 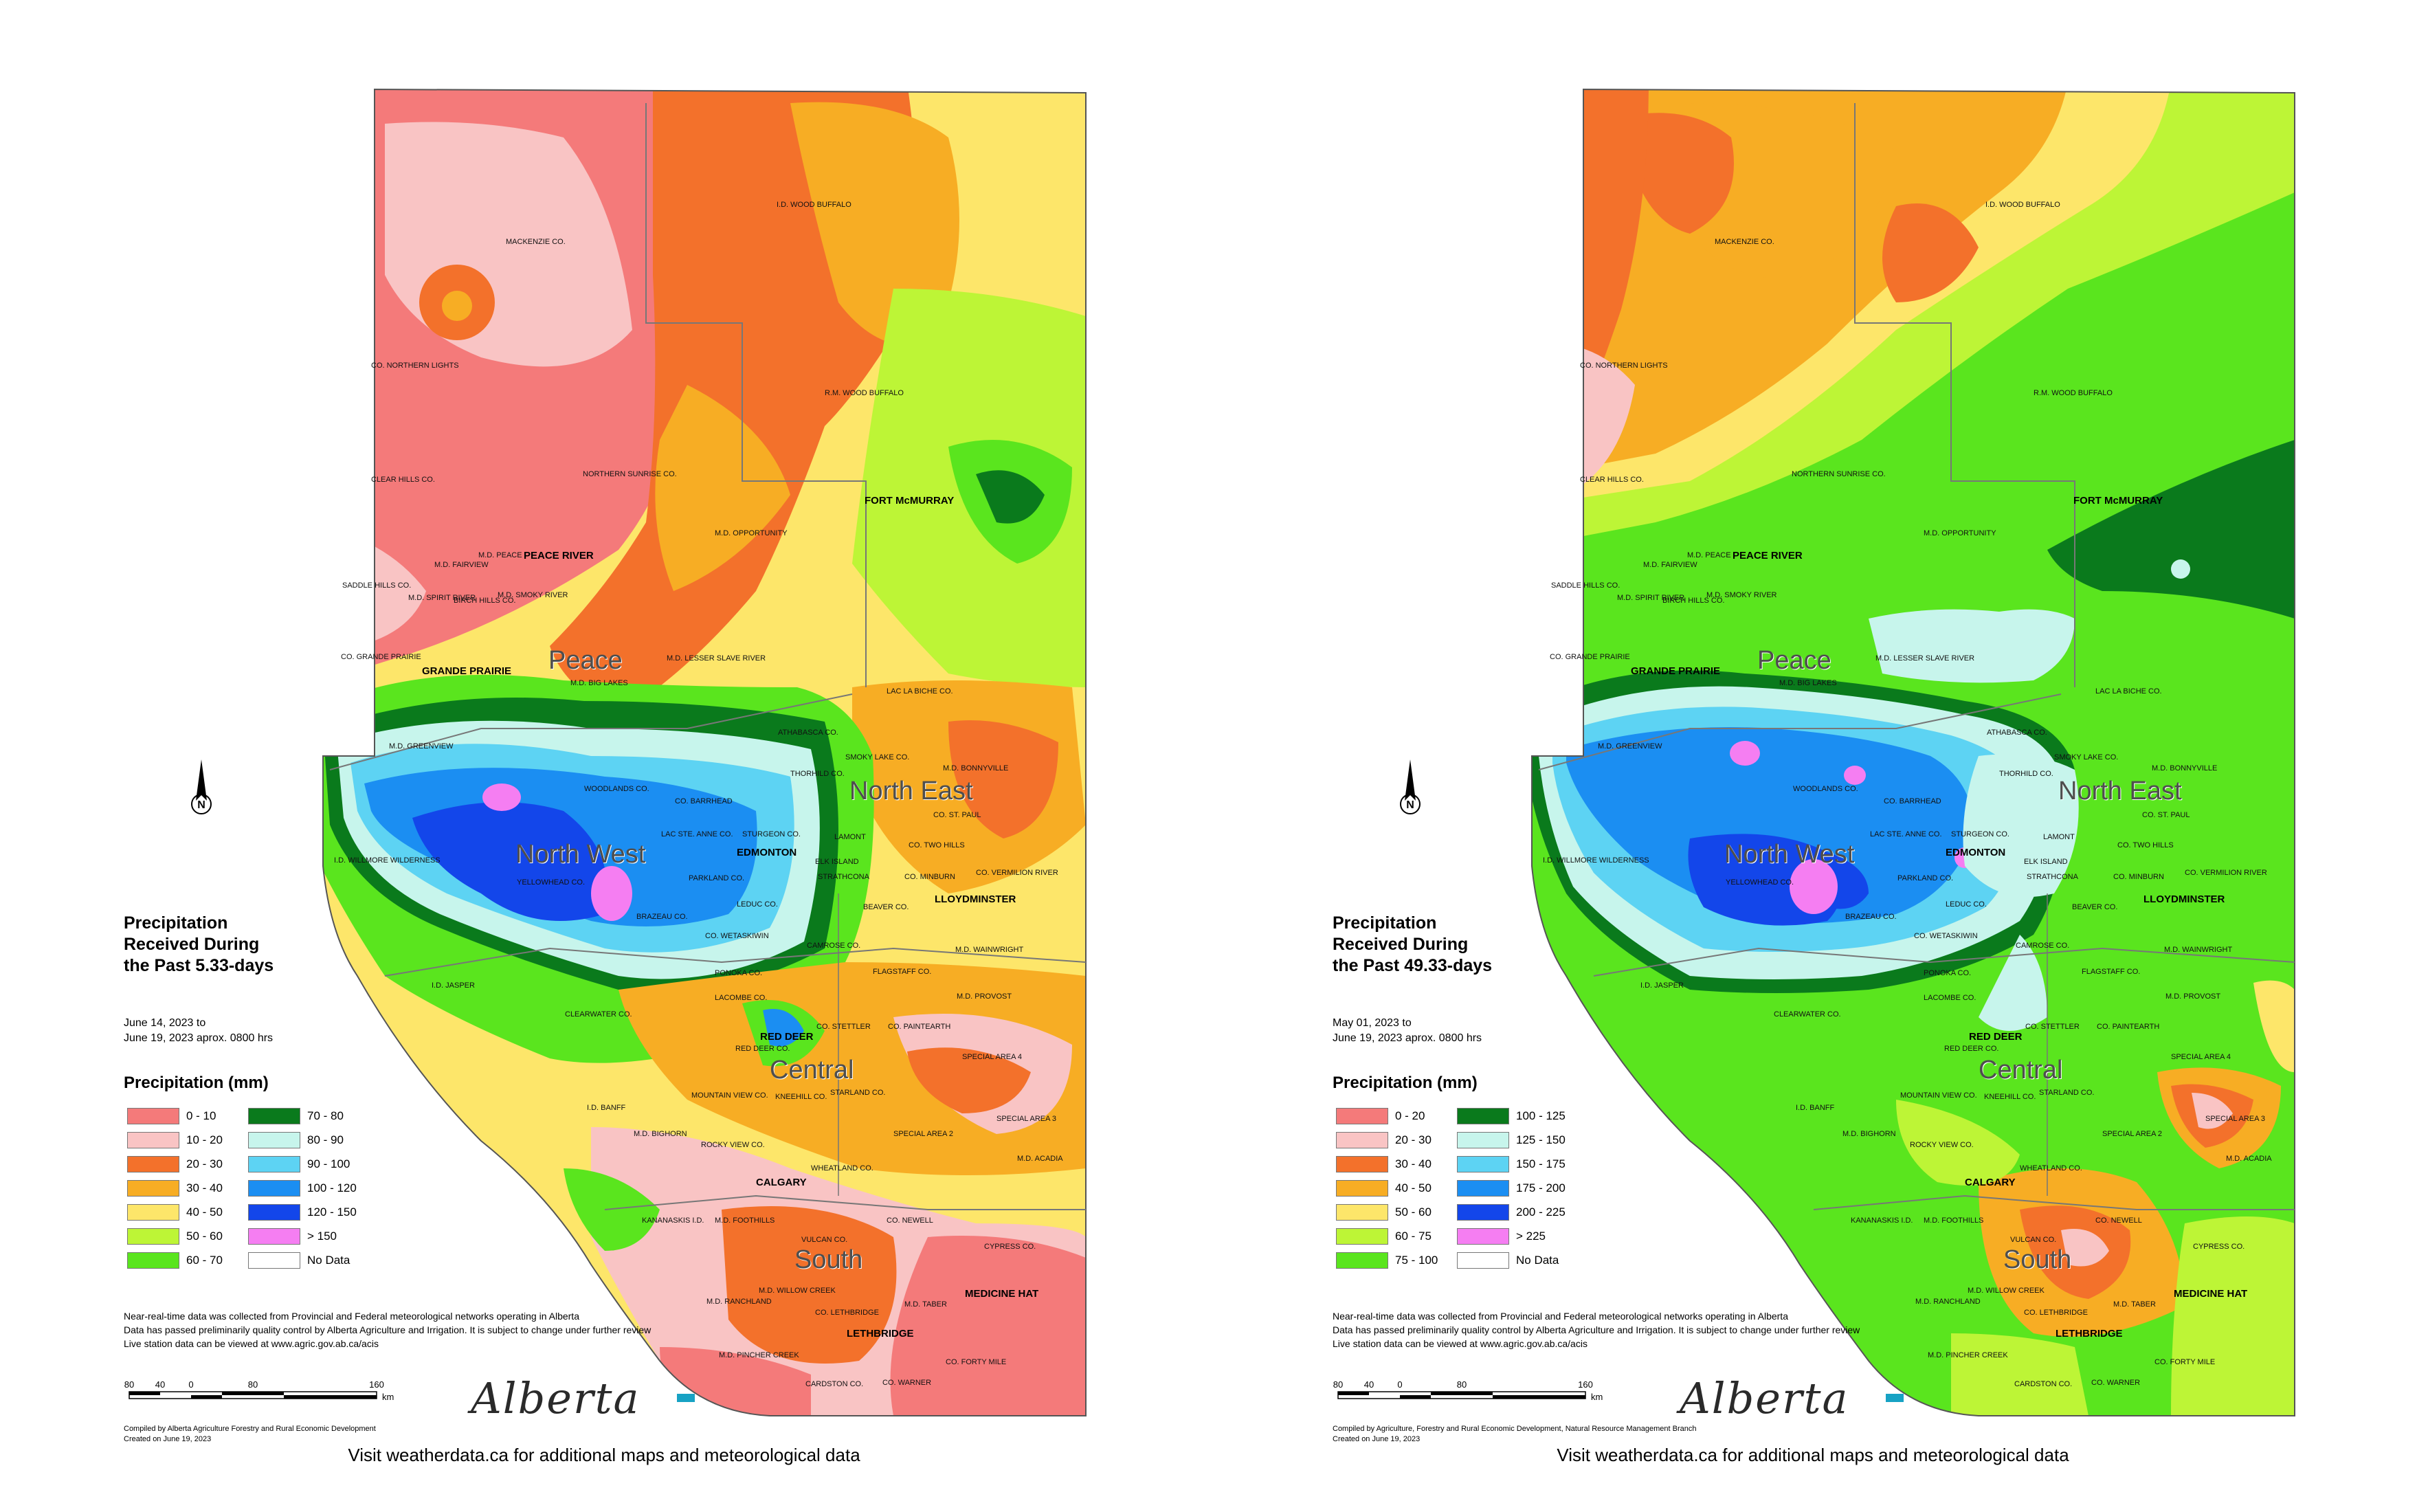 I want to click on place-label: M.D. GREENVIEW, so click(x=421, y=747).